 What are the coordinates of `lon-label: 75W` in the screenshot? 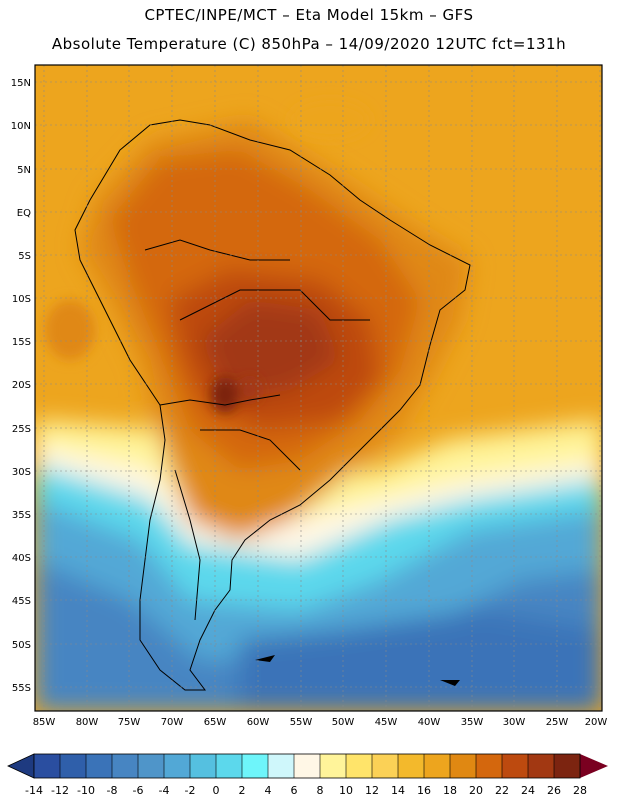 It's located at (129, 722).